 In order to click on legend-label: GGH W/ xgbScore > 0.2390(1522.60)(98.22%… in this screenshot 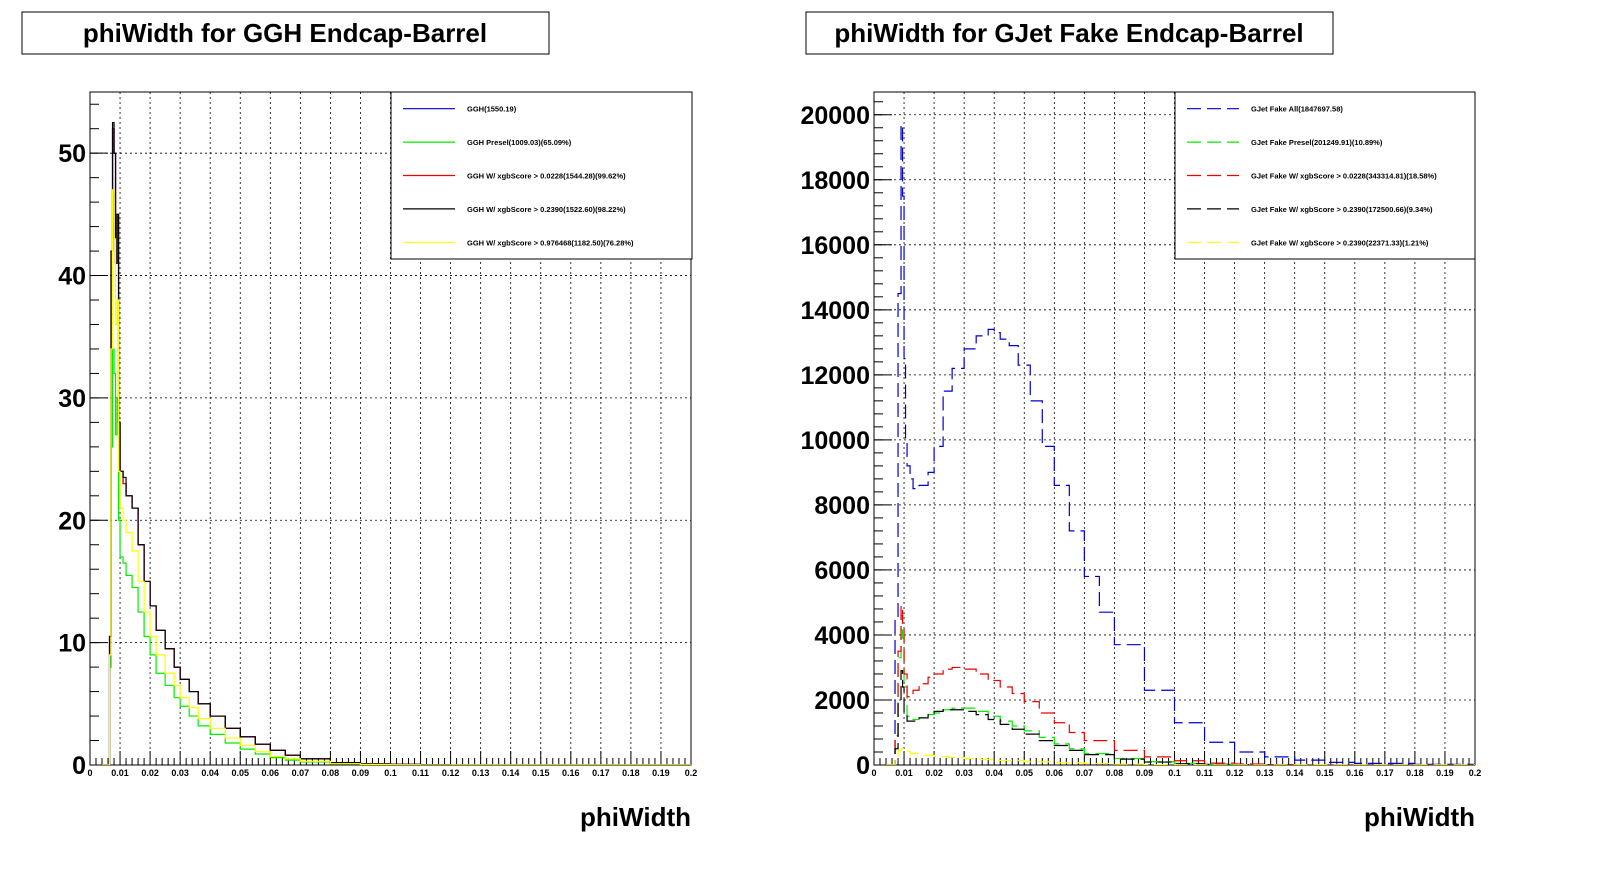, I will do `click(546, 209)`.